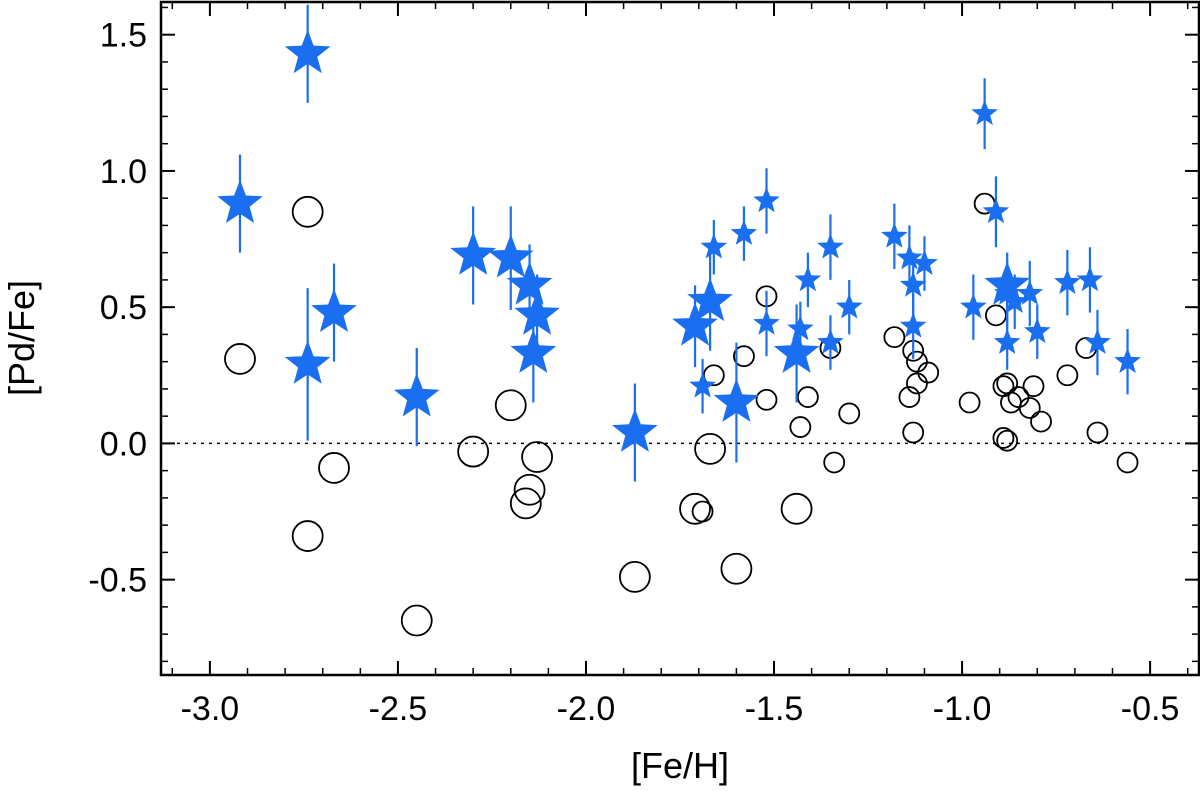 Image resolution: width=1200 pixels, height=791 pixels. I want to click on y-tick-label: 0.0, so click(123, 444).